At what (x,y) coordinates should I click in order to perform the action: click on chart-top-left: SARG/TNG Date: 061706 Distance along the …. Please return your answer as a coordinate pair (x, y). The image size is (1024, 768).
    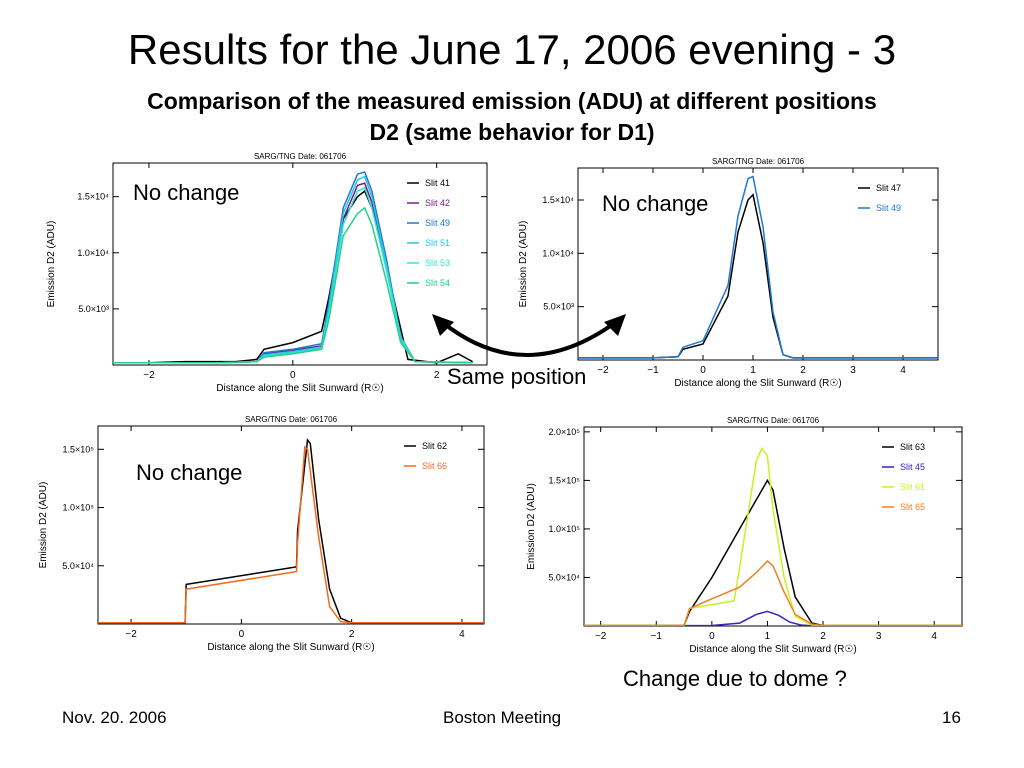
    Looking at the image, I should click on (267, 273).